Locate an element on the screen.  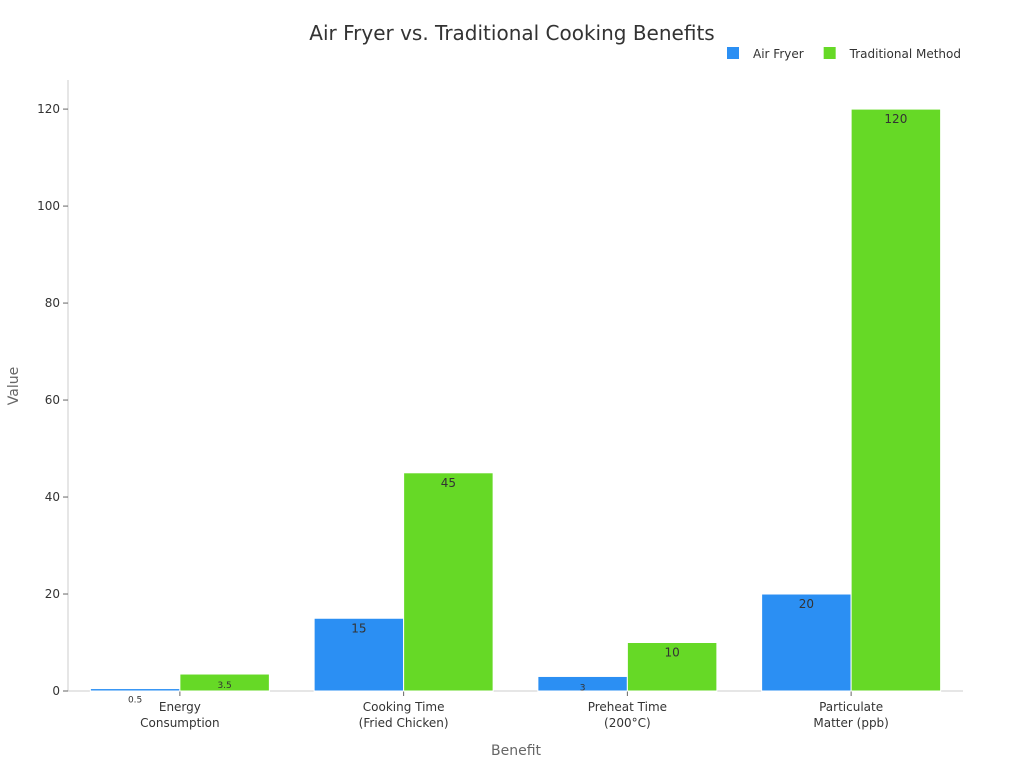
value-label: 120 is located at coordinates (895, 119).